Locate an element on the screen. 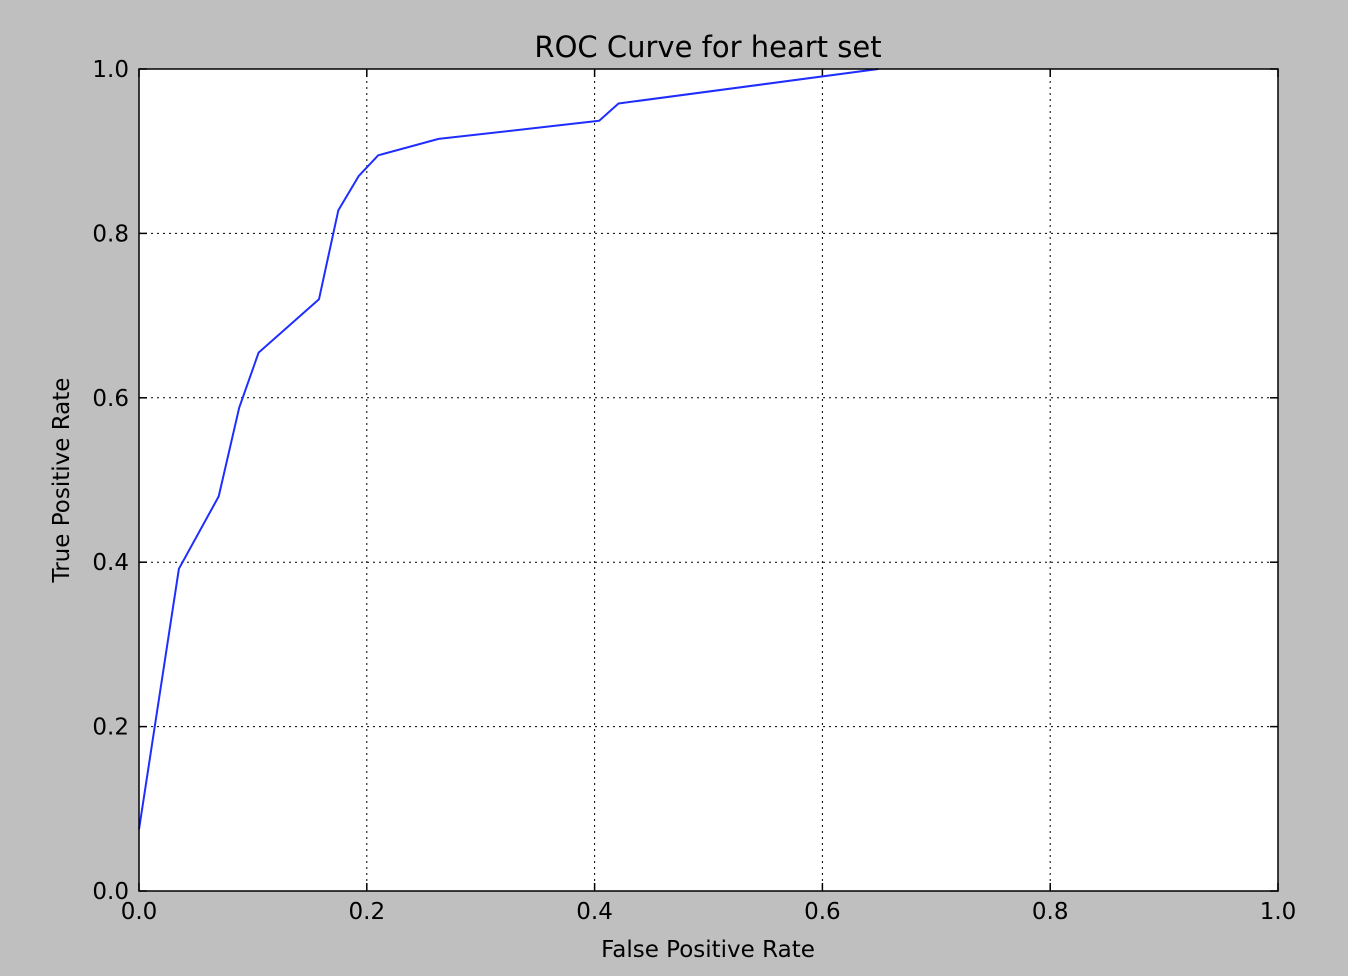 This screenshot has height=976, width=1348. y-axis-label: True Positive Rate is located at coordinates (62, 481).